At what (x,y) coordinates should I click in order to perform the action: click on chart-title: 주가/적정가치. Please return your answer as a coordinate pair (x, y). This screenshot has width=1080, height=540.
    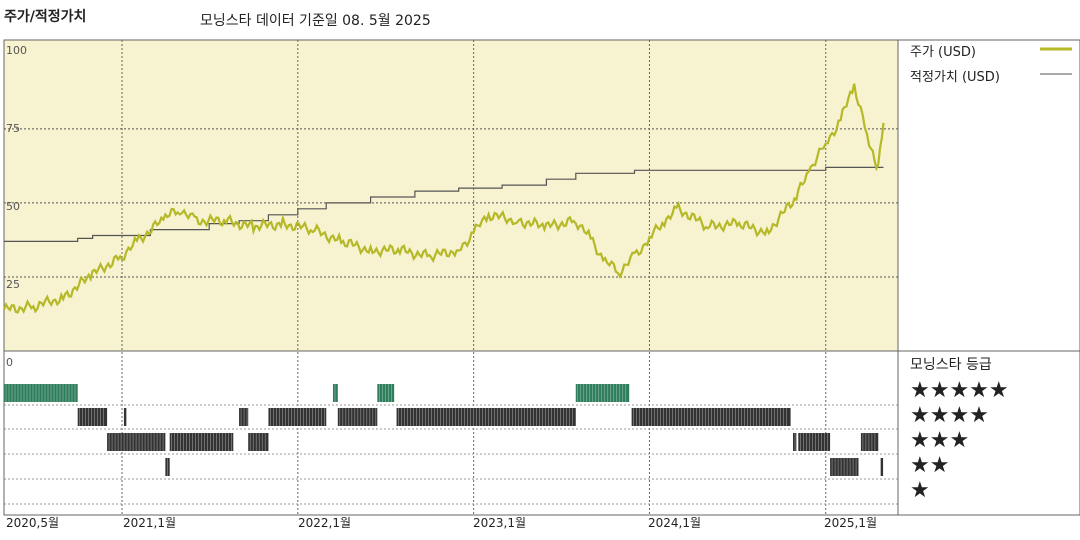
    Looking at the image, I should click on (45, 17).